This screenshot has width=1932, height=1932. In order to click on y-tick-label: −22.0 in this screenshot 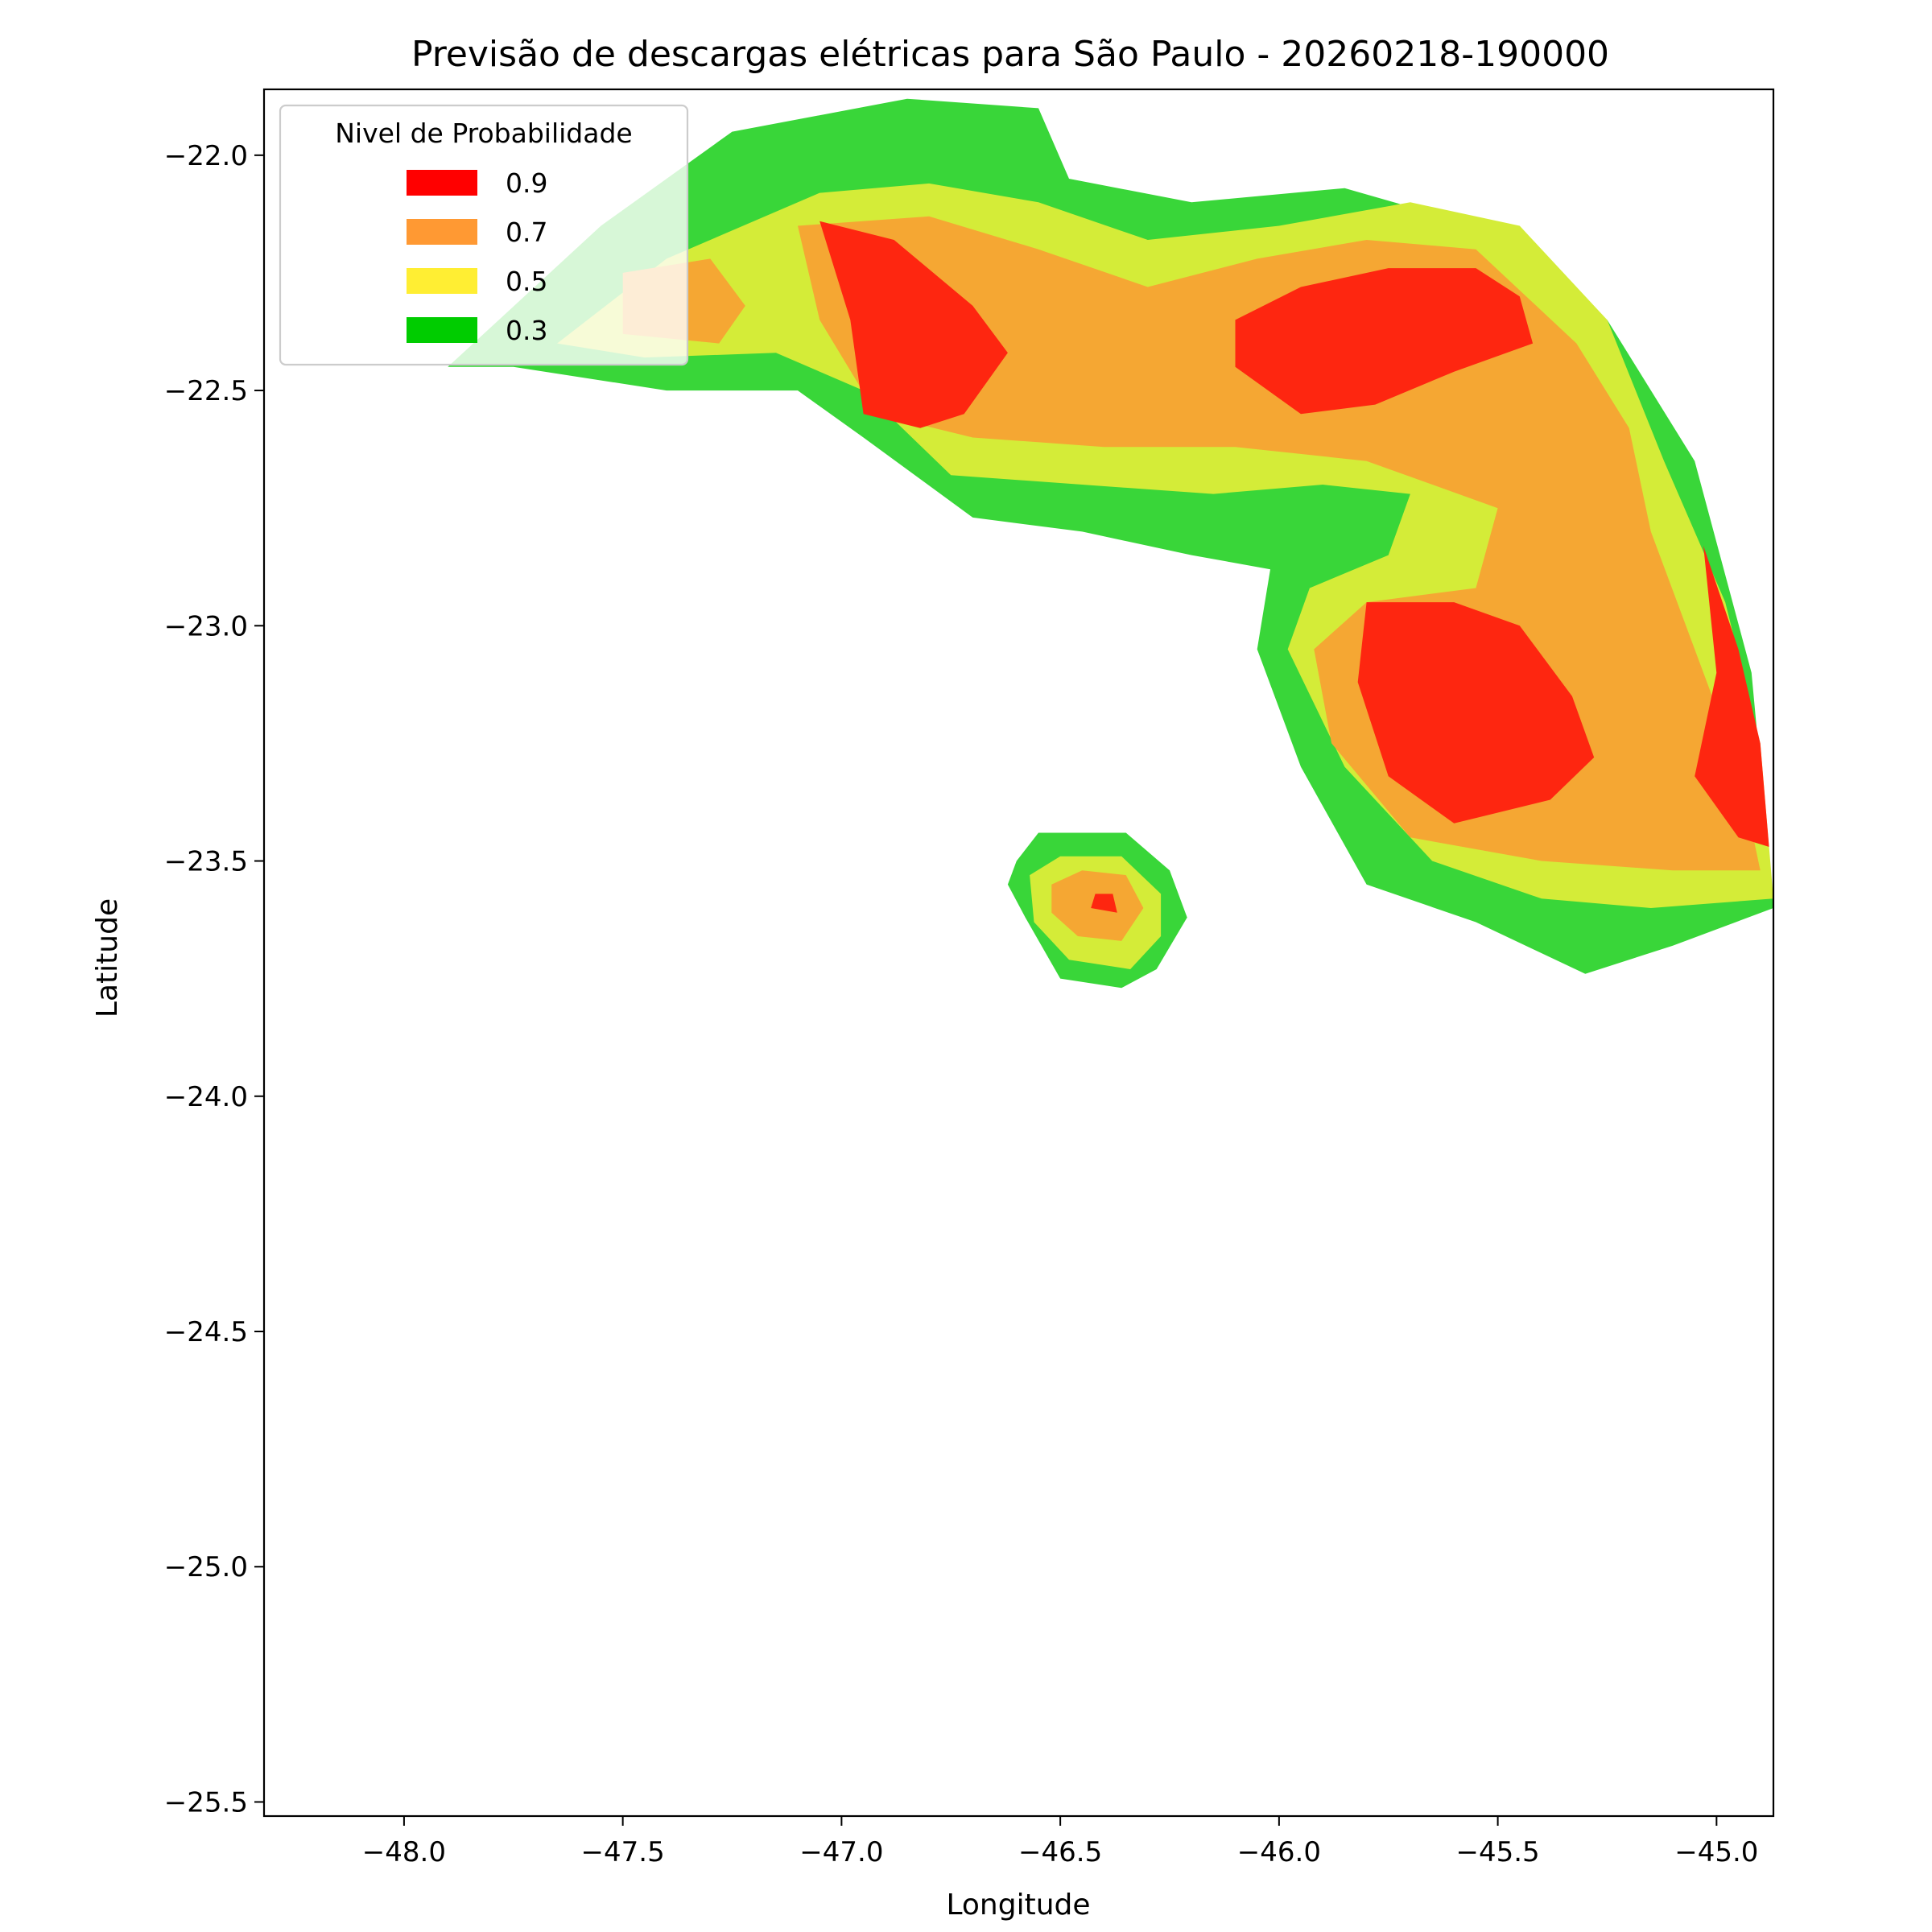, I will do `click(206, 156)`.